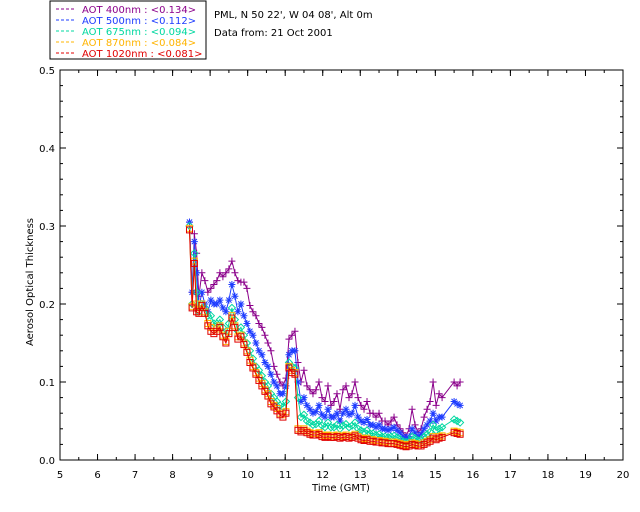  What do you see at coordinates (510, 475) in the screenshot?
I see `x-tick-label: 17` at bounding box center [510, 475].